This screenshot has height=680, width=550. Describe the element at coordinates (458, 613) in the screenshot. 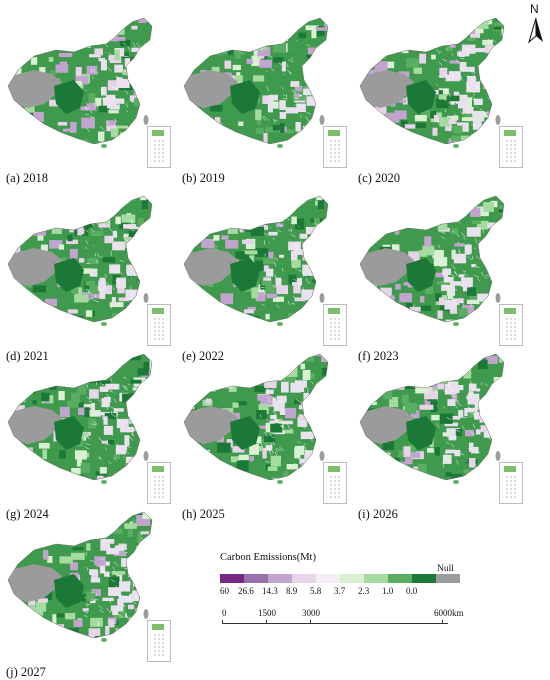

I see `scale-unit: km` at that location.